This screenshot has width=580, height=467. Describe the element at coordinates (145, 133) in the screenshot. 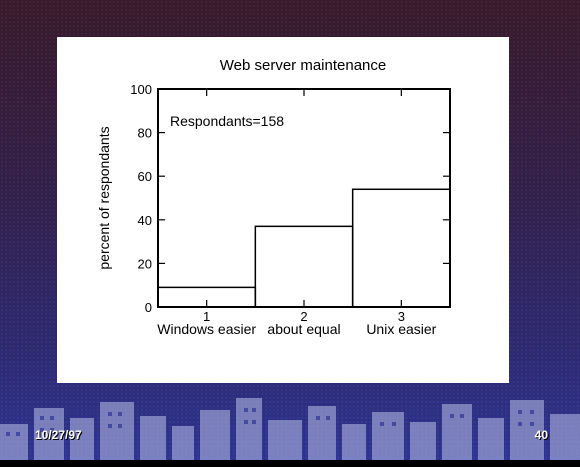

I see `y-tick-label: 80` at that location.